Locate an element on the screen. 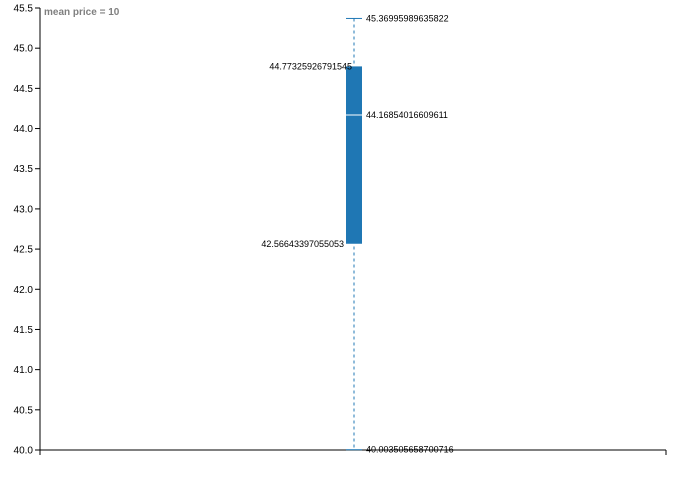  box-plot is located at coordinates (354, 234).